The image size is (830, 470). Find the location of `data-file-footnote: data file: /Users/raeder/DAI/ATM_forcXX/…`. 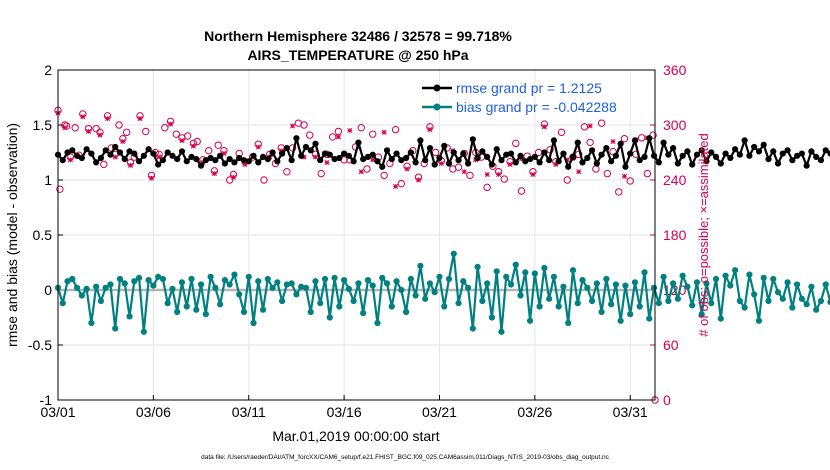

data-file-footnote: data file: /Users/raeder/DAI/ATM_forcXX/… is located at coordinates (405, 457).